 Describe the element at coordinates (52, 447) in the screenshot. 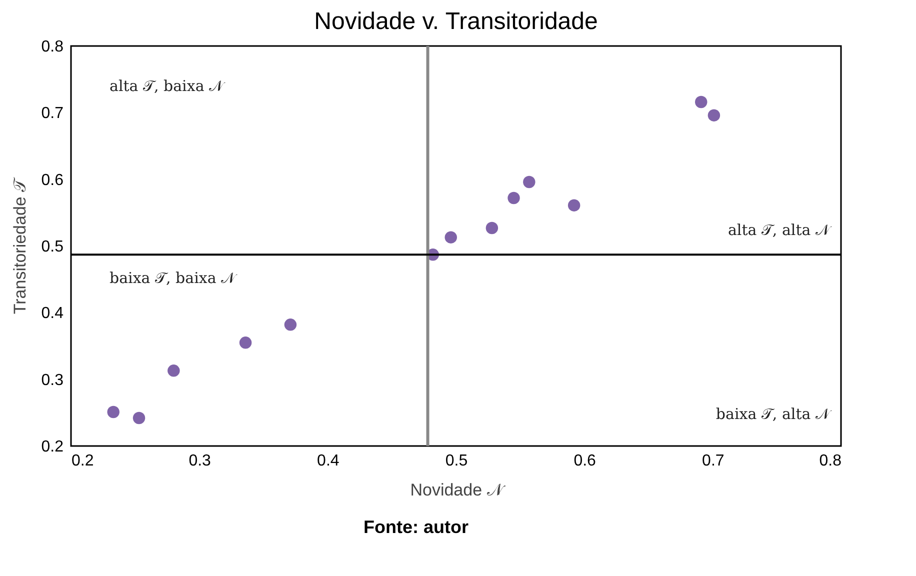

I see `y-tick-label: 0.2` at that location.